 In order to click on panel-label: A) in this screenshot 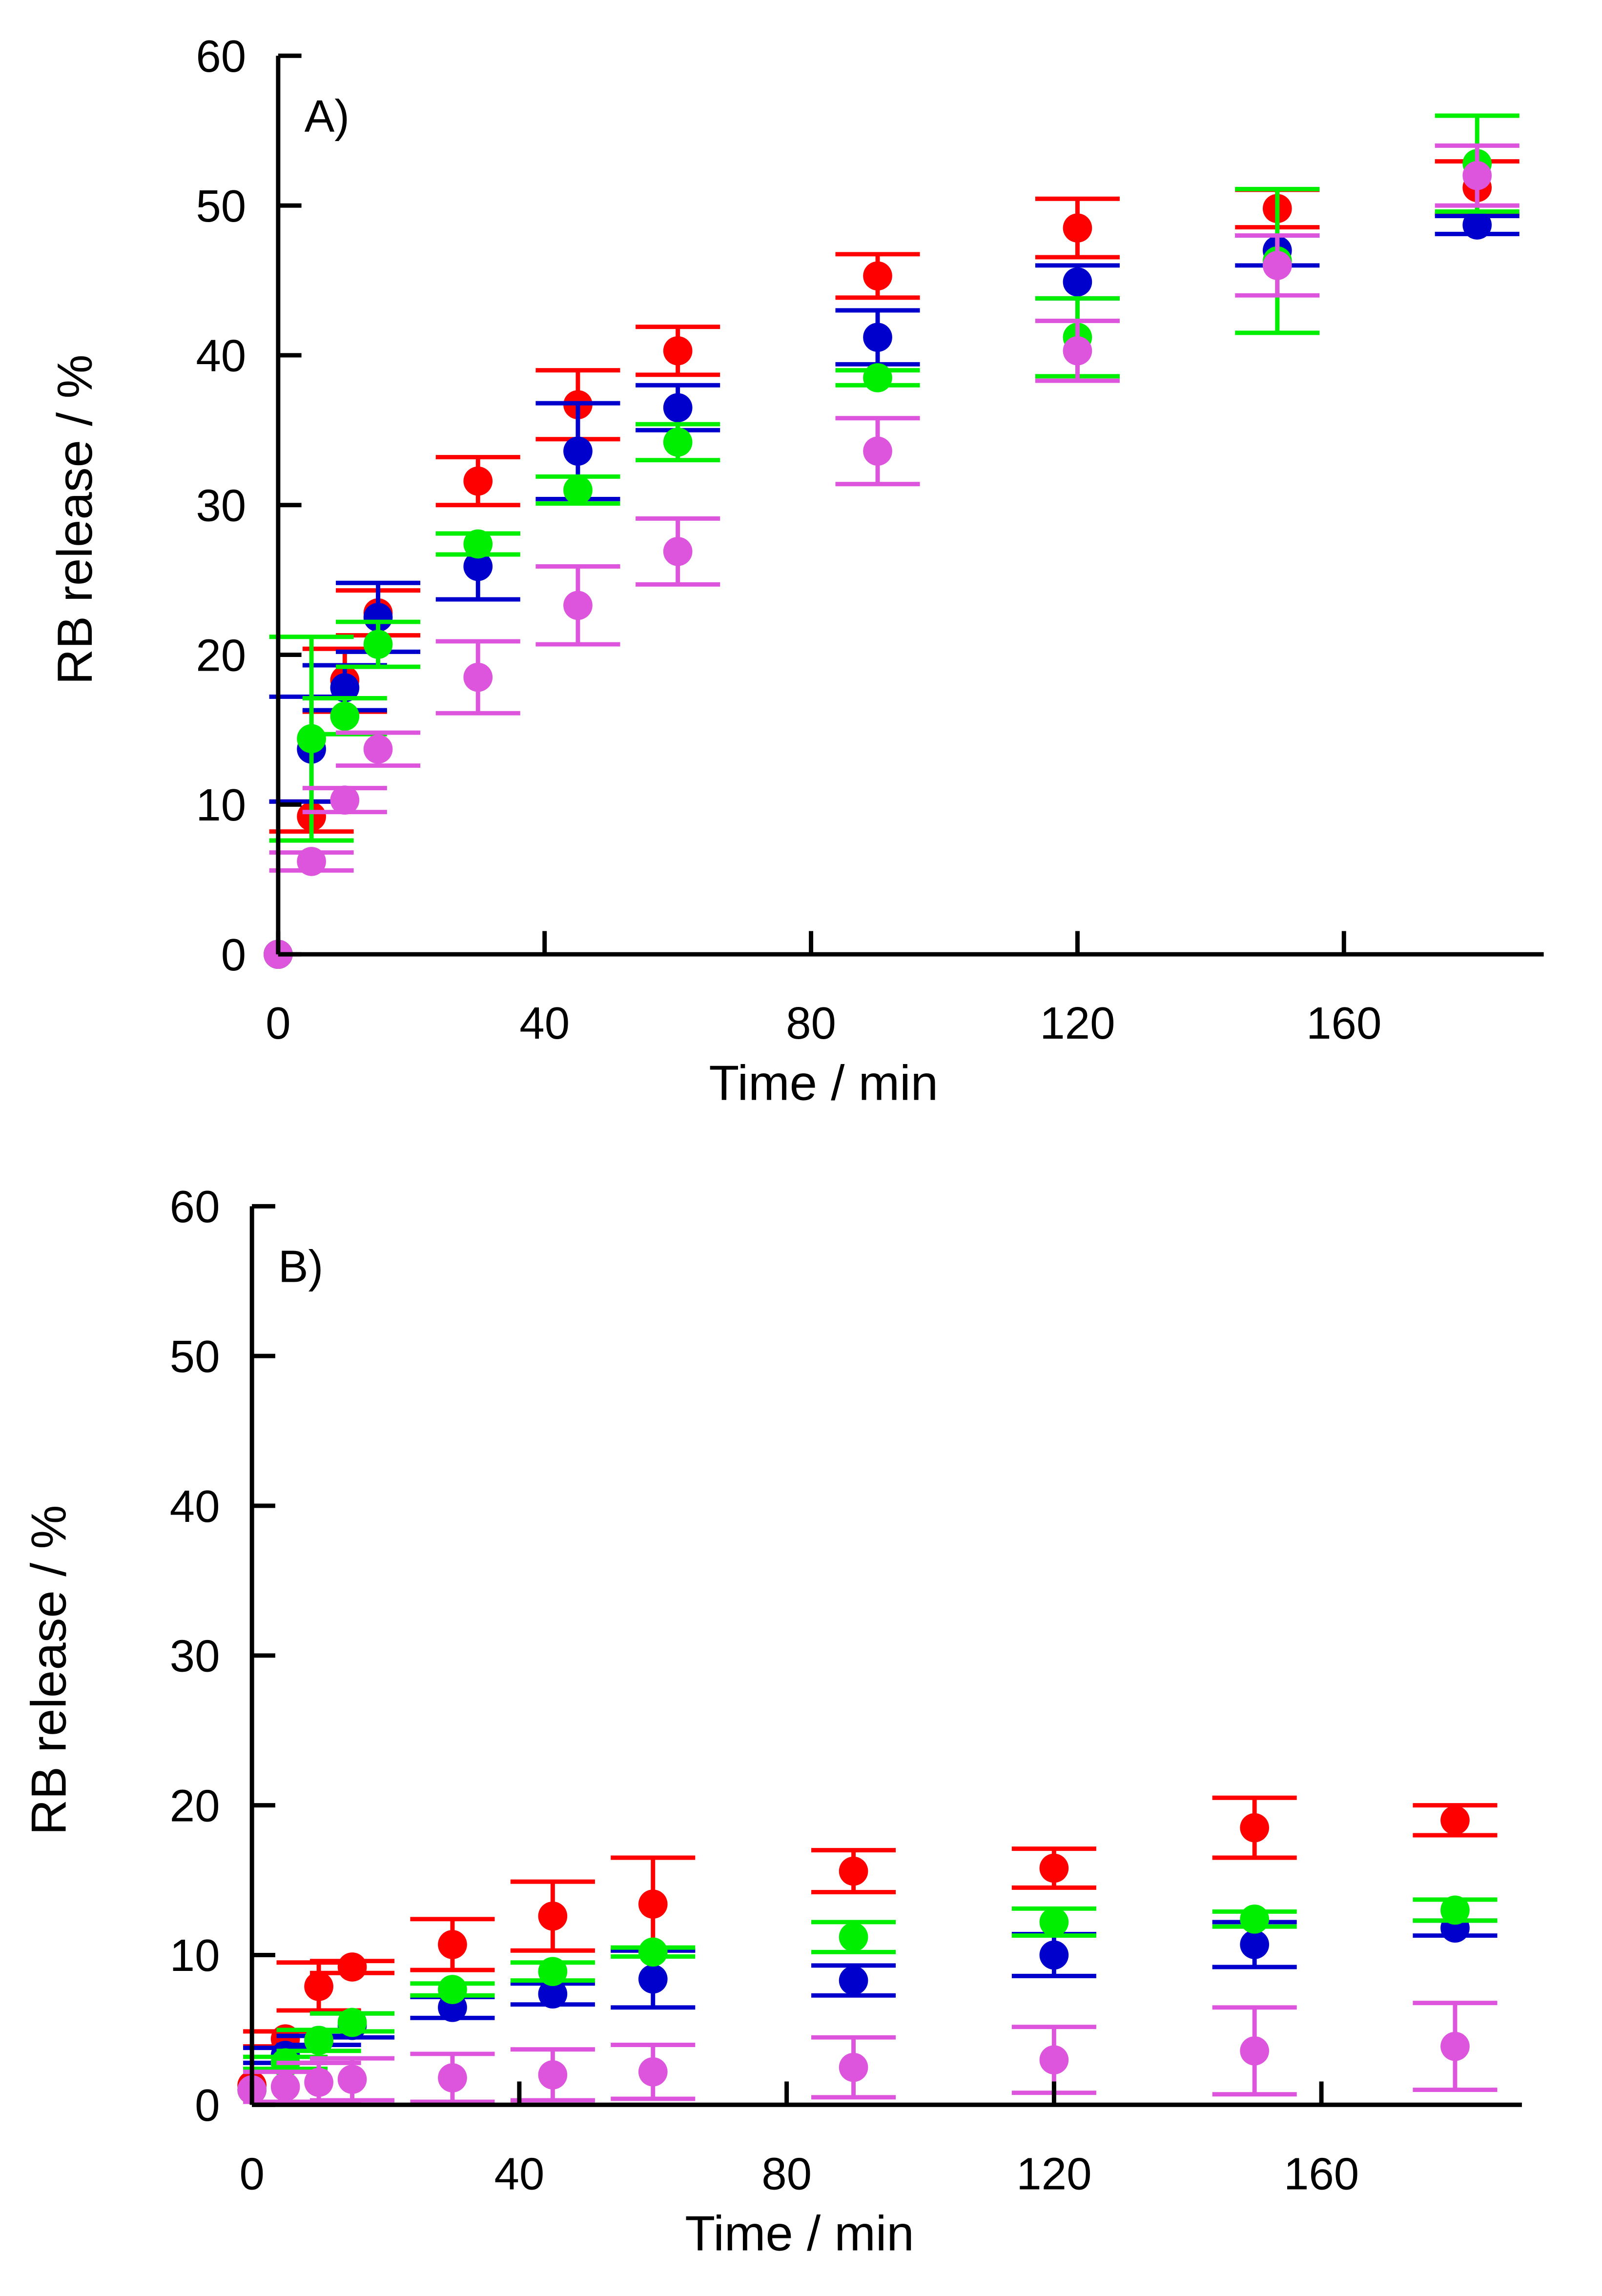, I will do `click(327, 115)`.